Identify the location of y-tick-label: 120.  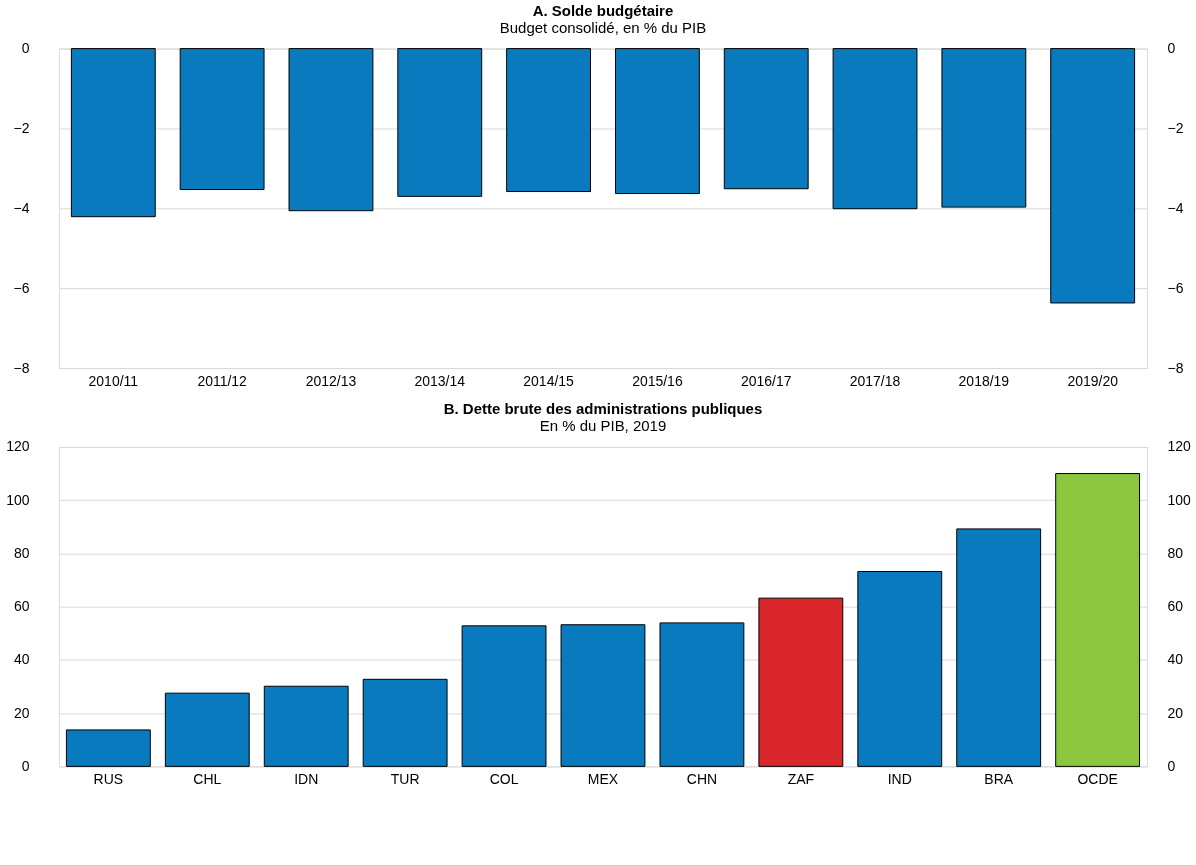
(18, 446).